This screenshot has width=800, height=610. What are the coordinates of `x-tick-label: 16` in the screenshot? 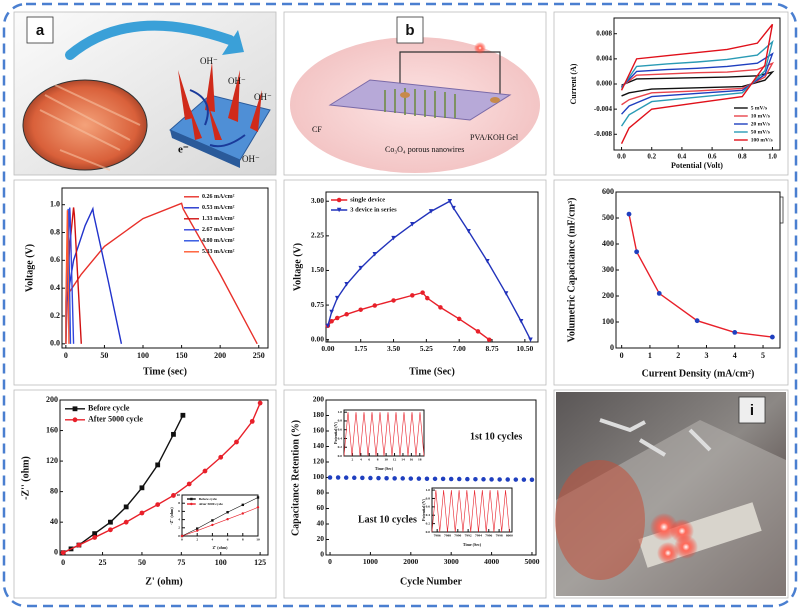 It's located at (412, 459).